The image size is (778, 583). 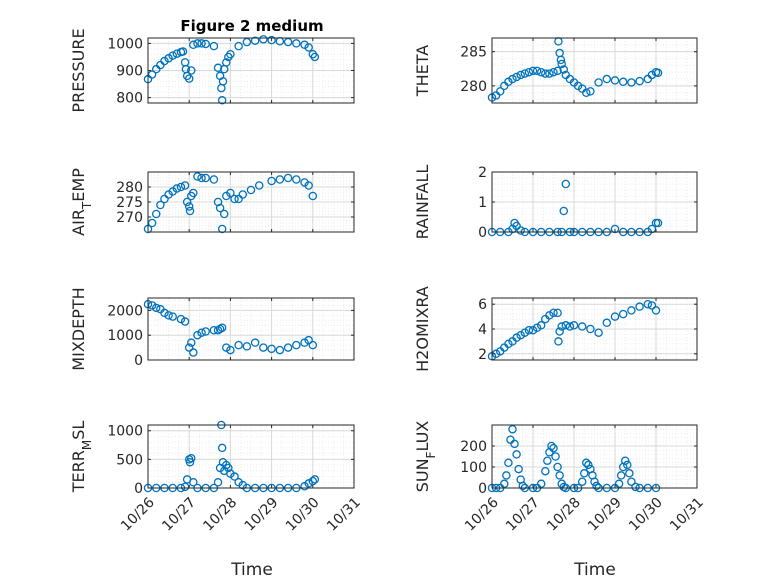 I want to click on y-tick-label: 4, so click(x=482, y=330).